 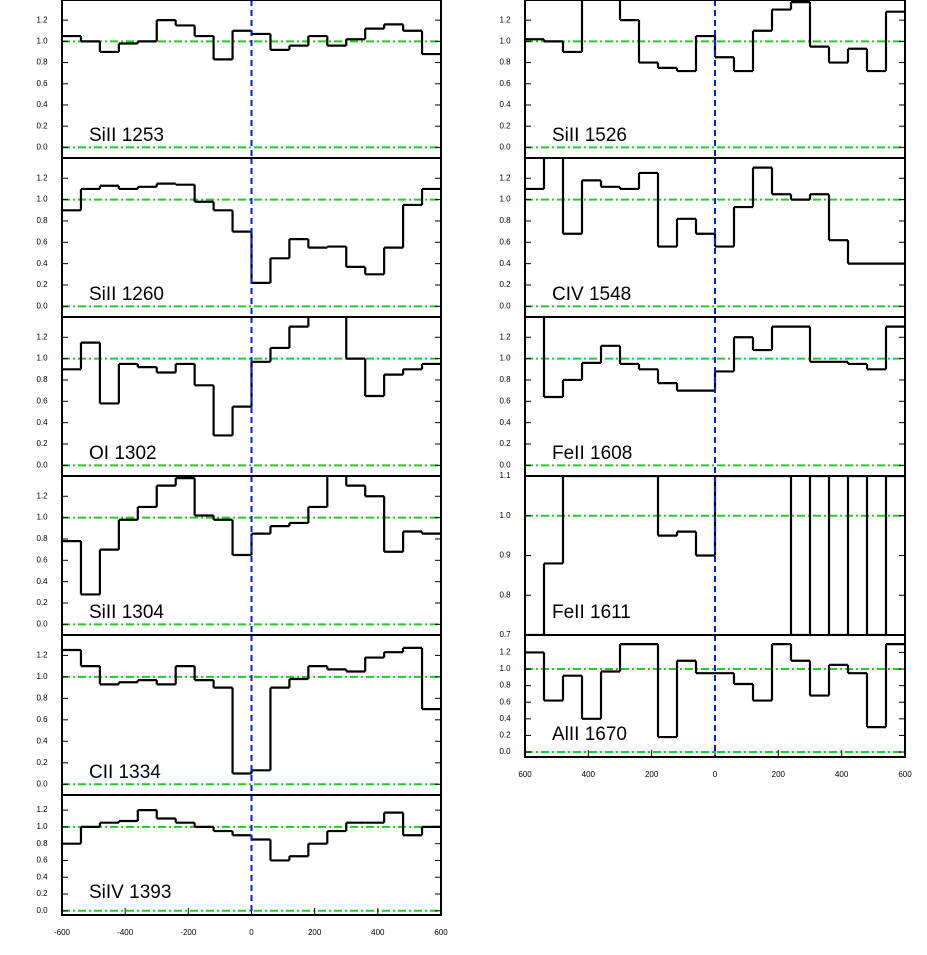 I want to click on y-tick-label: 1.1, so click(x=505, y=475).